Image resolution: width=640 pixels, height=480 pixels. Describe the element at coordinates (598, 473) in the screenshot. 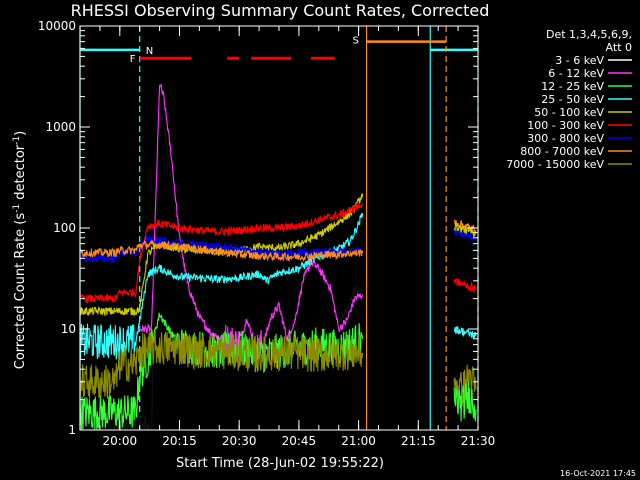

I see `timestamp-label: 16-Oct-2021 17:45` at that location.